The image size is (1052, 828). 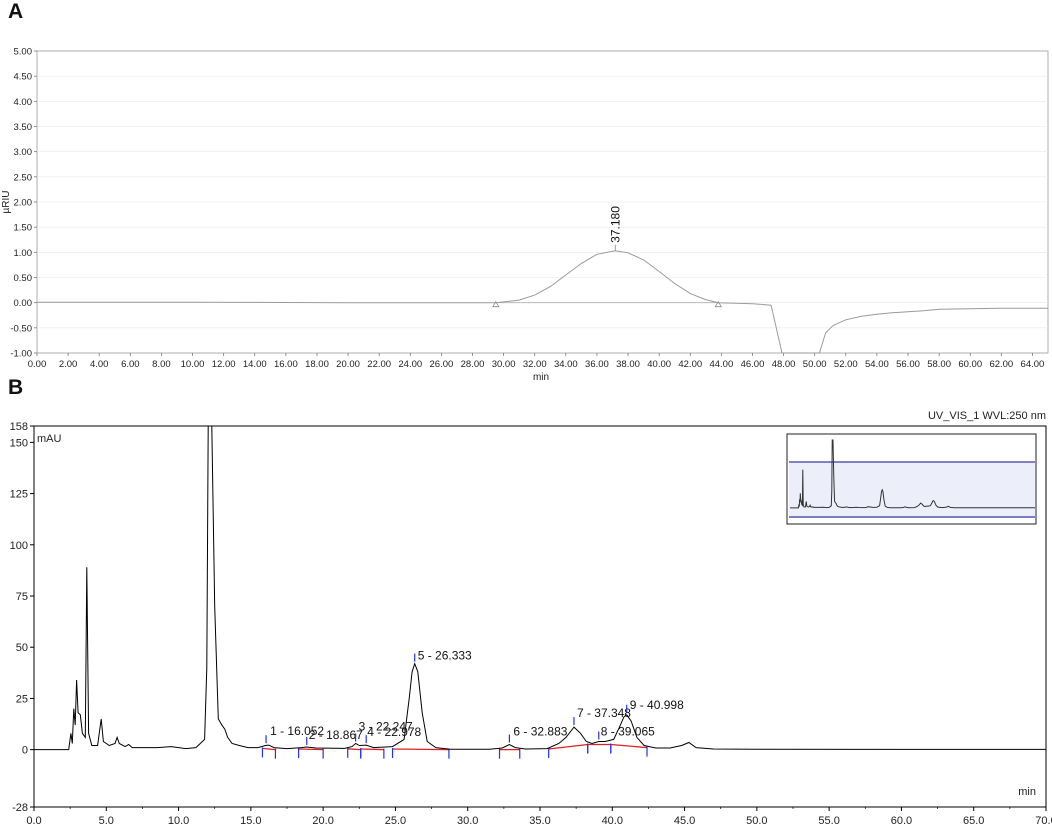 I want to click on panel-a-y-tick-label: -0.50, so click(x=21, y=328).